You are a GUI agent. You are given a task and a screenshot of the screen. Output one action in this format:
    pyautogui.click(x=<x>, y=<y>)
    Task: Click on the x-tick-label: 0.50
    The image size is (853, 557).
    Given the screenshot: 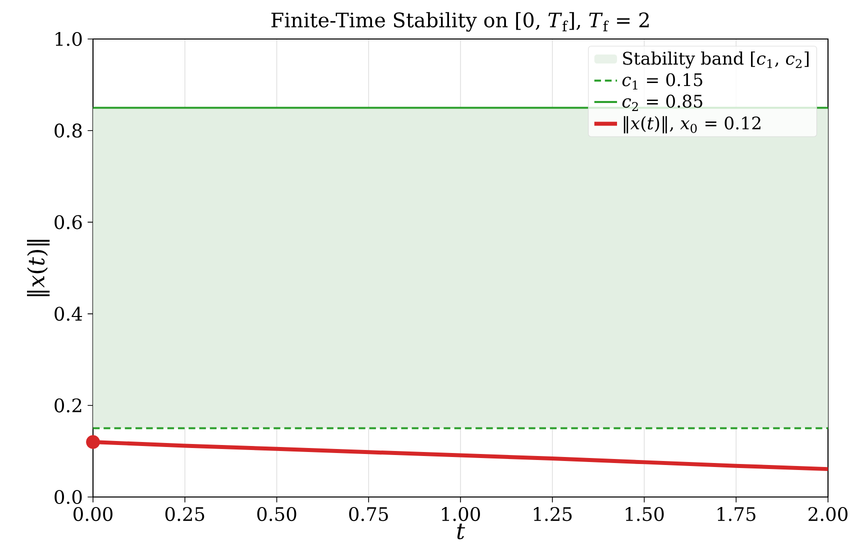 What is the action you would take?
    pyautogui.click(x=276, y=514)
    